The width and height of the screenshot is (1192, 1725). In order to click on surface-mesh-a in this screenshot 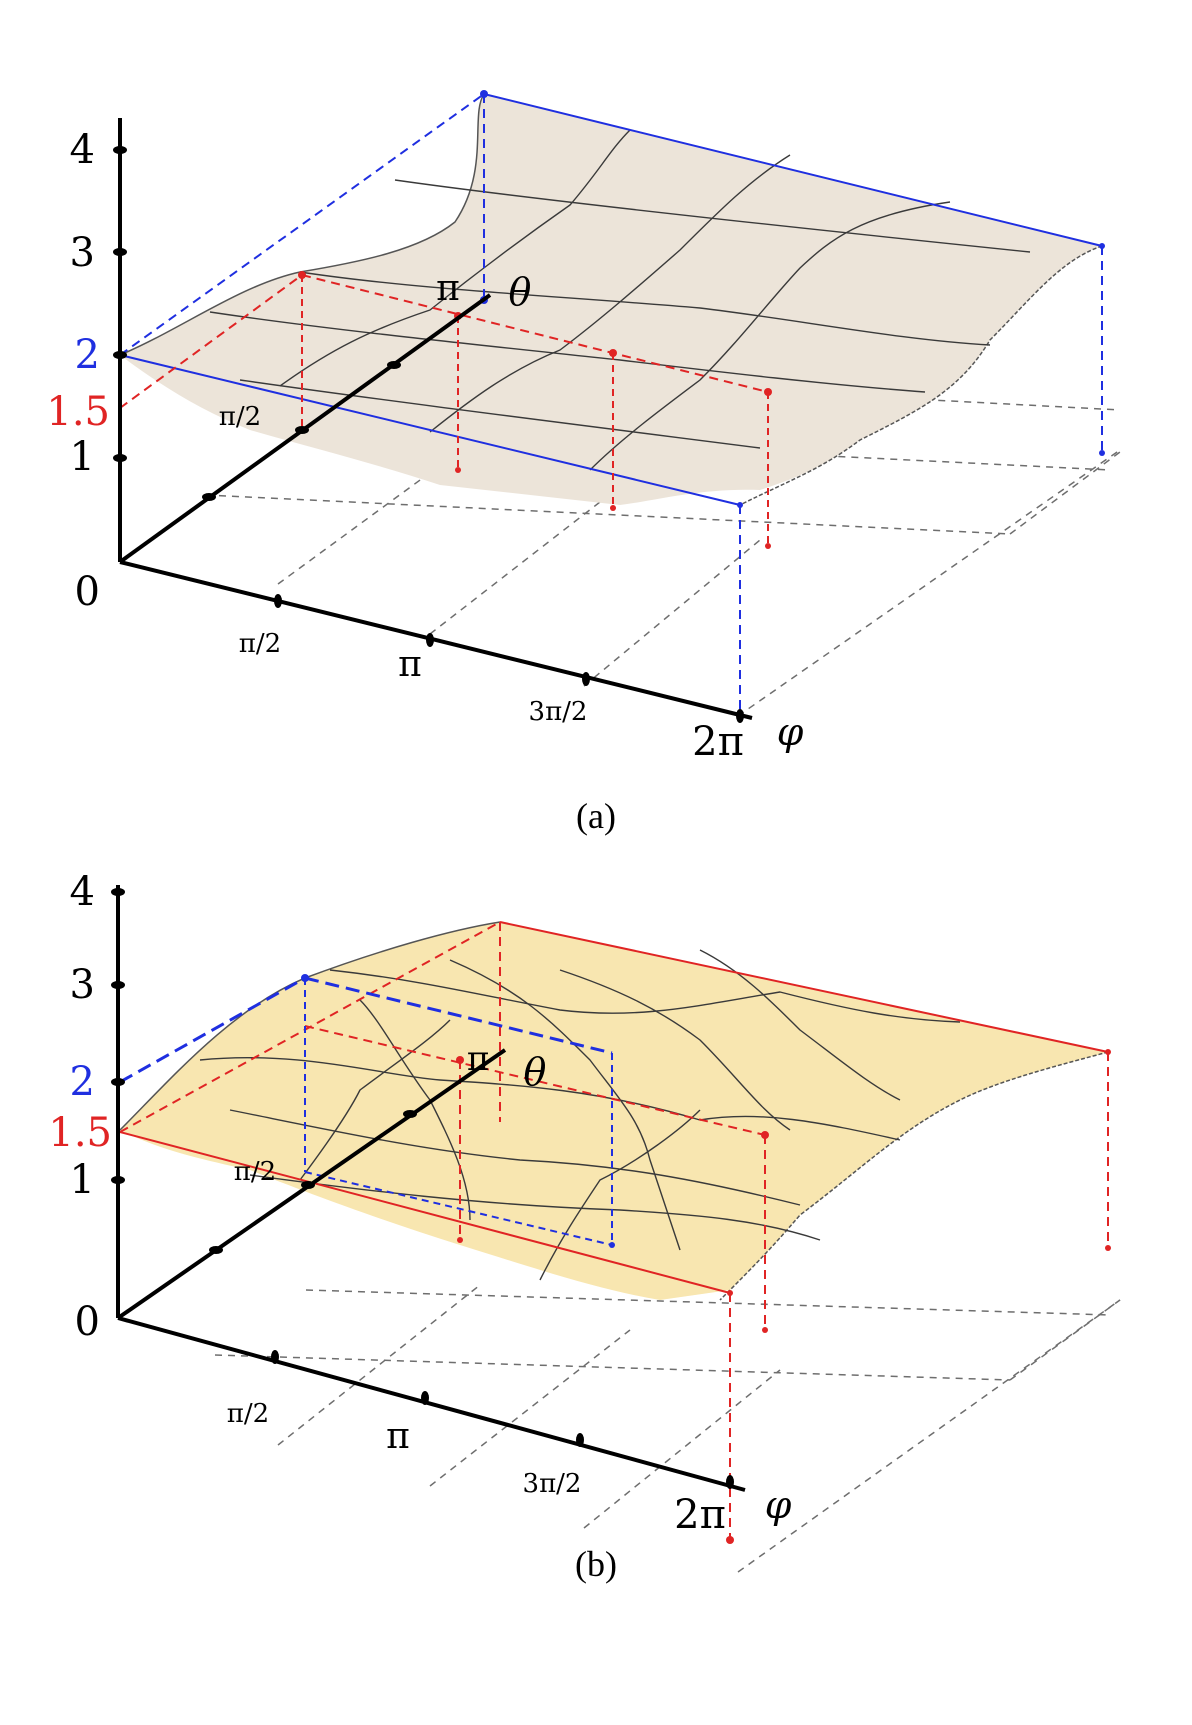, I will do `click(620, 300)`.